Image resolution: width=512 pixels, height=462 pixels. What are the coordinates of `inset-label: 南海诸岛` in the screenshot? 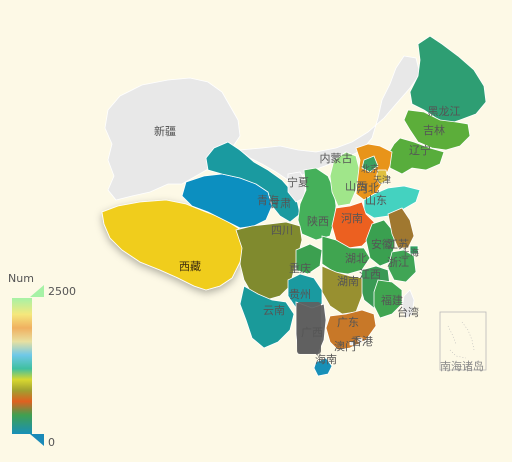 It's located at (462, 366).